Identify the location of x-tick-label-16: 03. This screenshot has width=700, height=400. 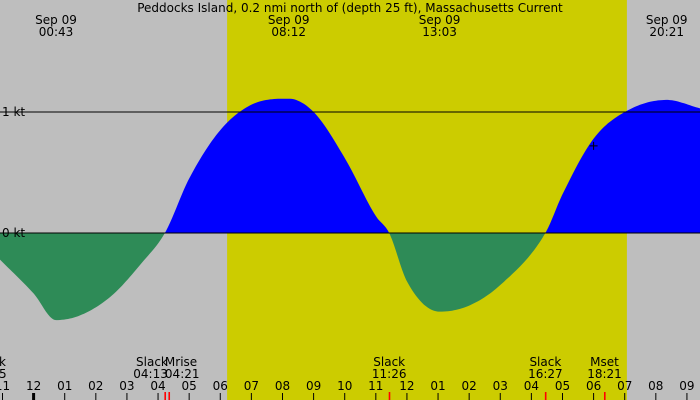
(500, 386).